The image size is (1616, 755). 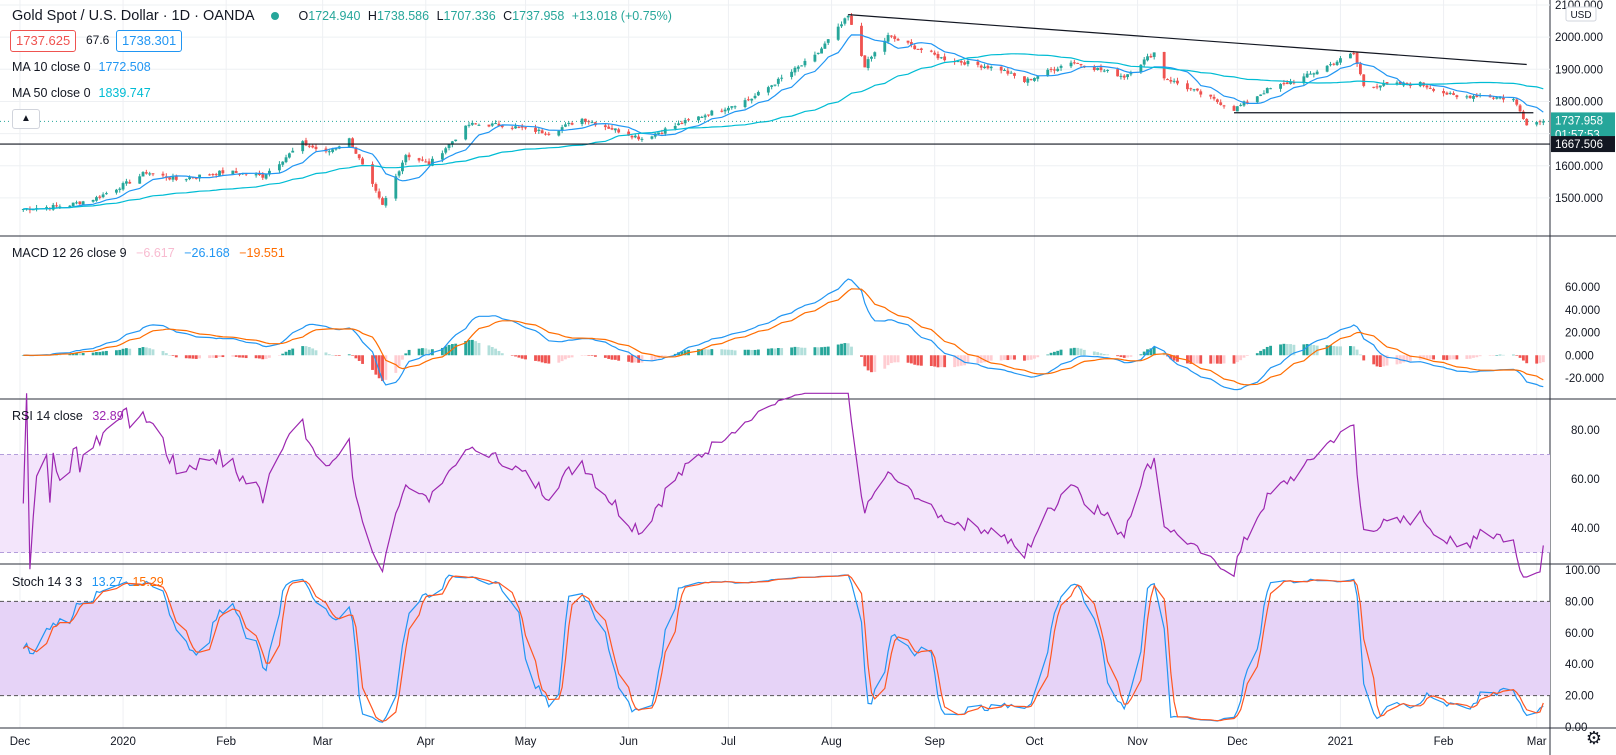 What do you see at coordinates (26, 119) in the screenshot?
I see `collapse-legend-button: ▲` at bounding box center [26, 119].